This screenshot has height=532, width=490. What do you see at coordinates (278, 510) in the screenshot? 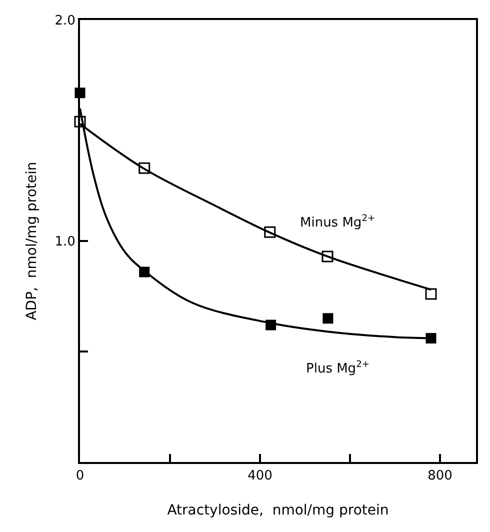
I see `x-axis-title: Atractyloside, nmol/mg protein` at bounding box center [278, 510].